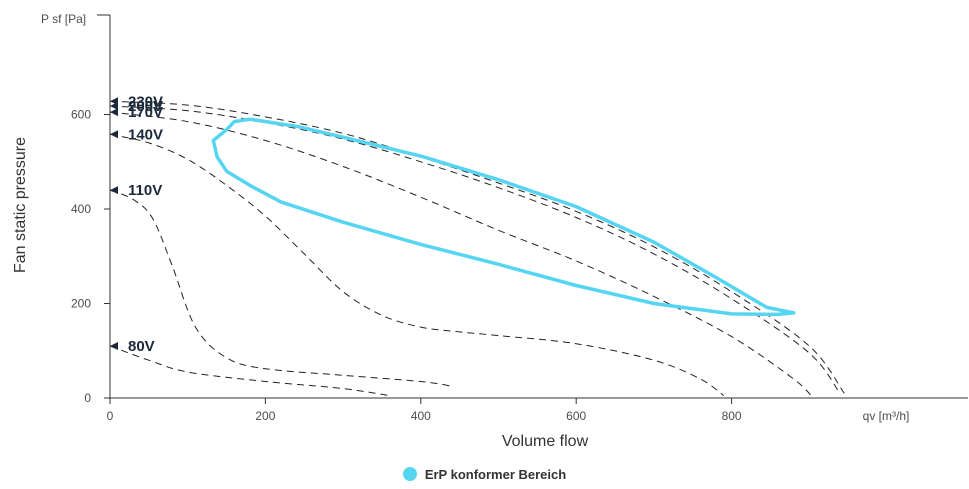  Describe the element at coordinates (81, 209) in the screenshot. I see `y-tick-label: 400` at that location.